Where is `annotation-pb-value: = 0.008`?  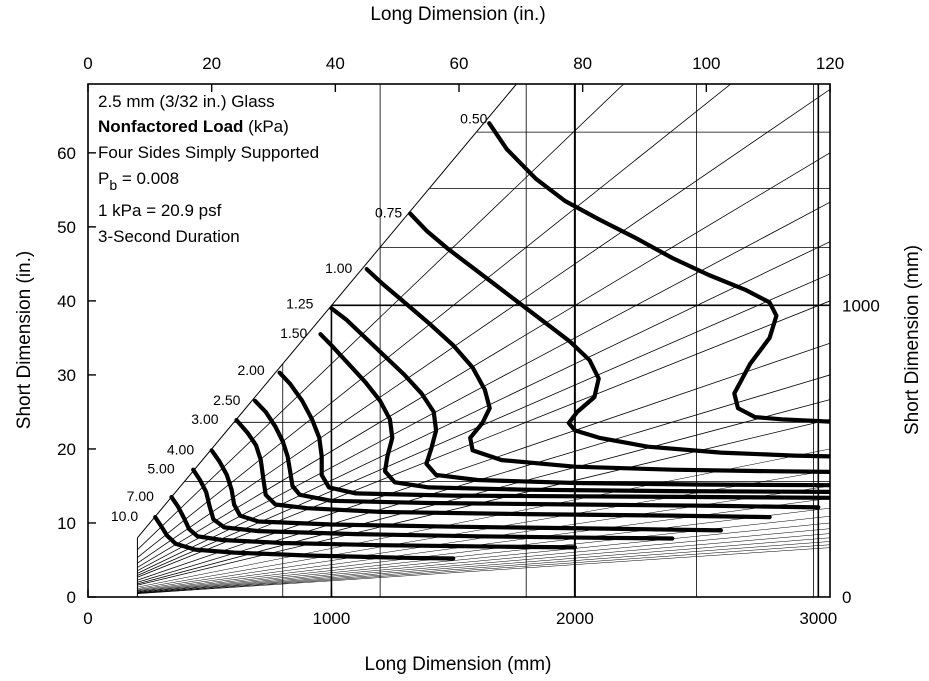
annotation-pb-value: = 0.008 is located at coordinates (148, 178).